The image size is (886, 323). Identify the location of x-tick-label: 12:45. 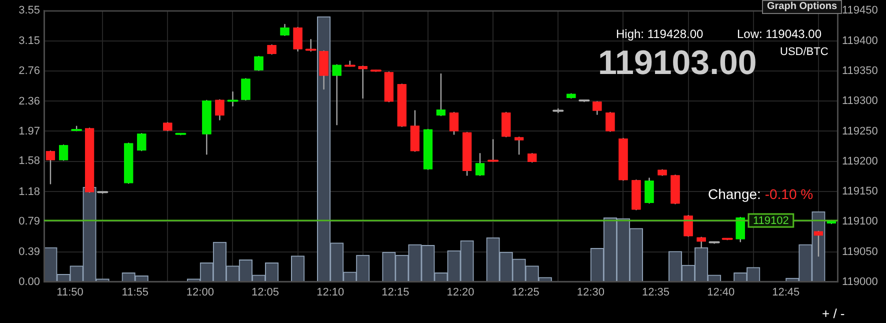
(786, 292).